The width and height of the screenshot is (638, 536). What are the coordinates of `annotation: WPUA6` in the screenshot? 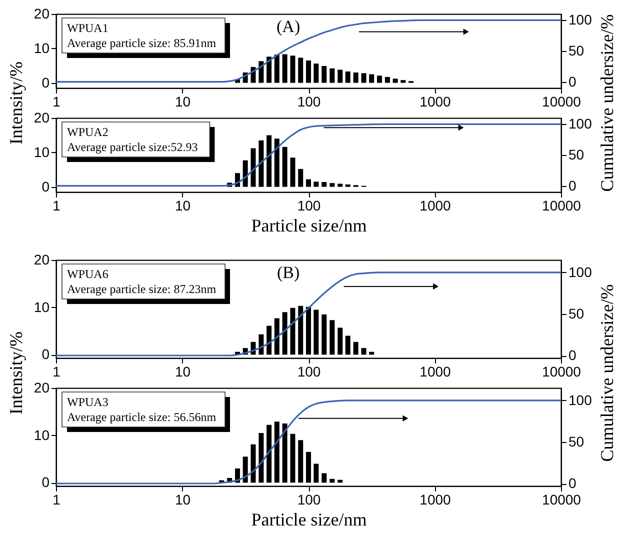 It's located at (87, 274).